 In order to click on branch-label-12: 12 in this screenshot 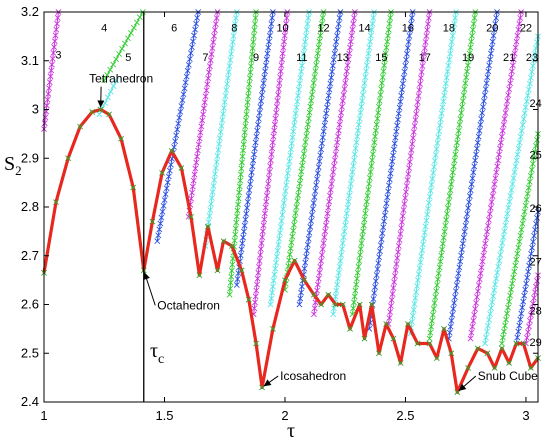, I will do `click(323, 29)`.